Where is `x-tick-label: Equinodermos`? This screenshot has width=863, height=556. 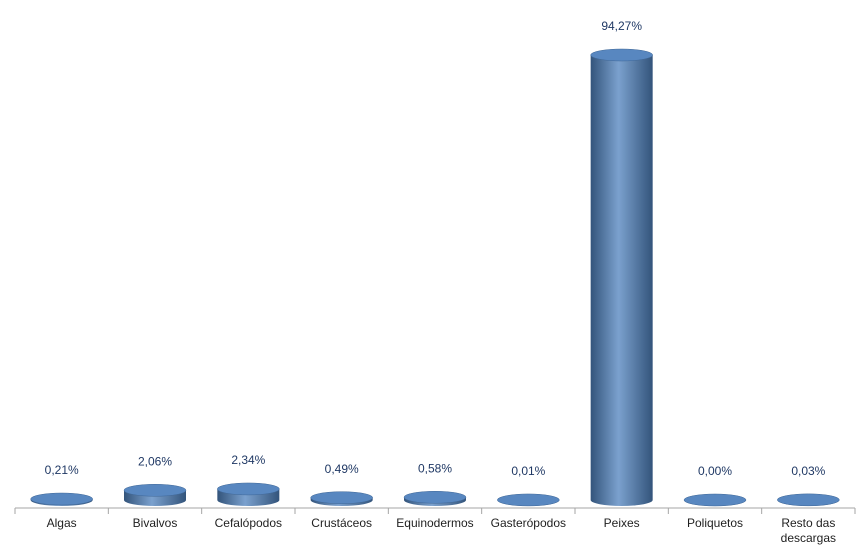 x-tick-label: Equinodermos is located at coordinates (435, 523).